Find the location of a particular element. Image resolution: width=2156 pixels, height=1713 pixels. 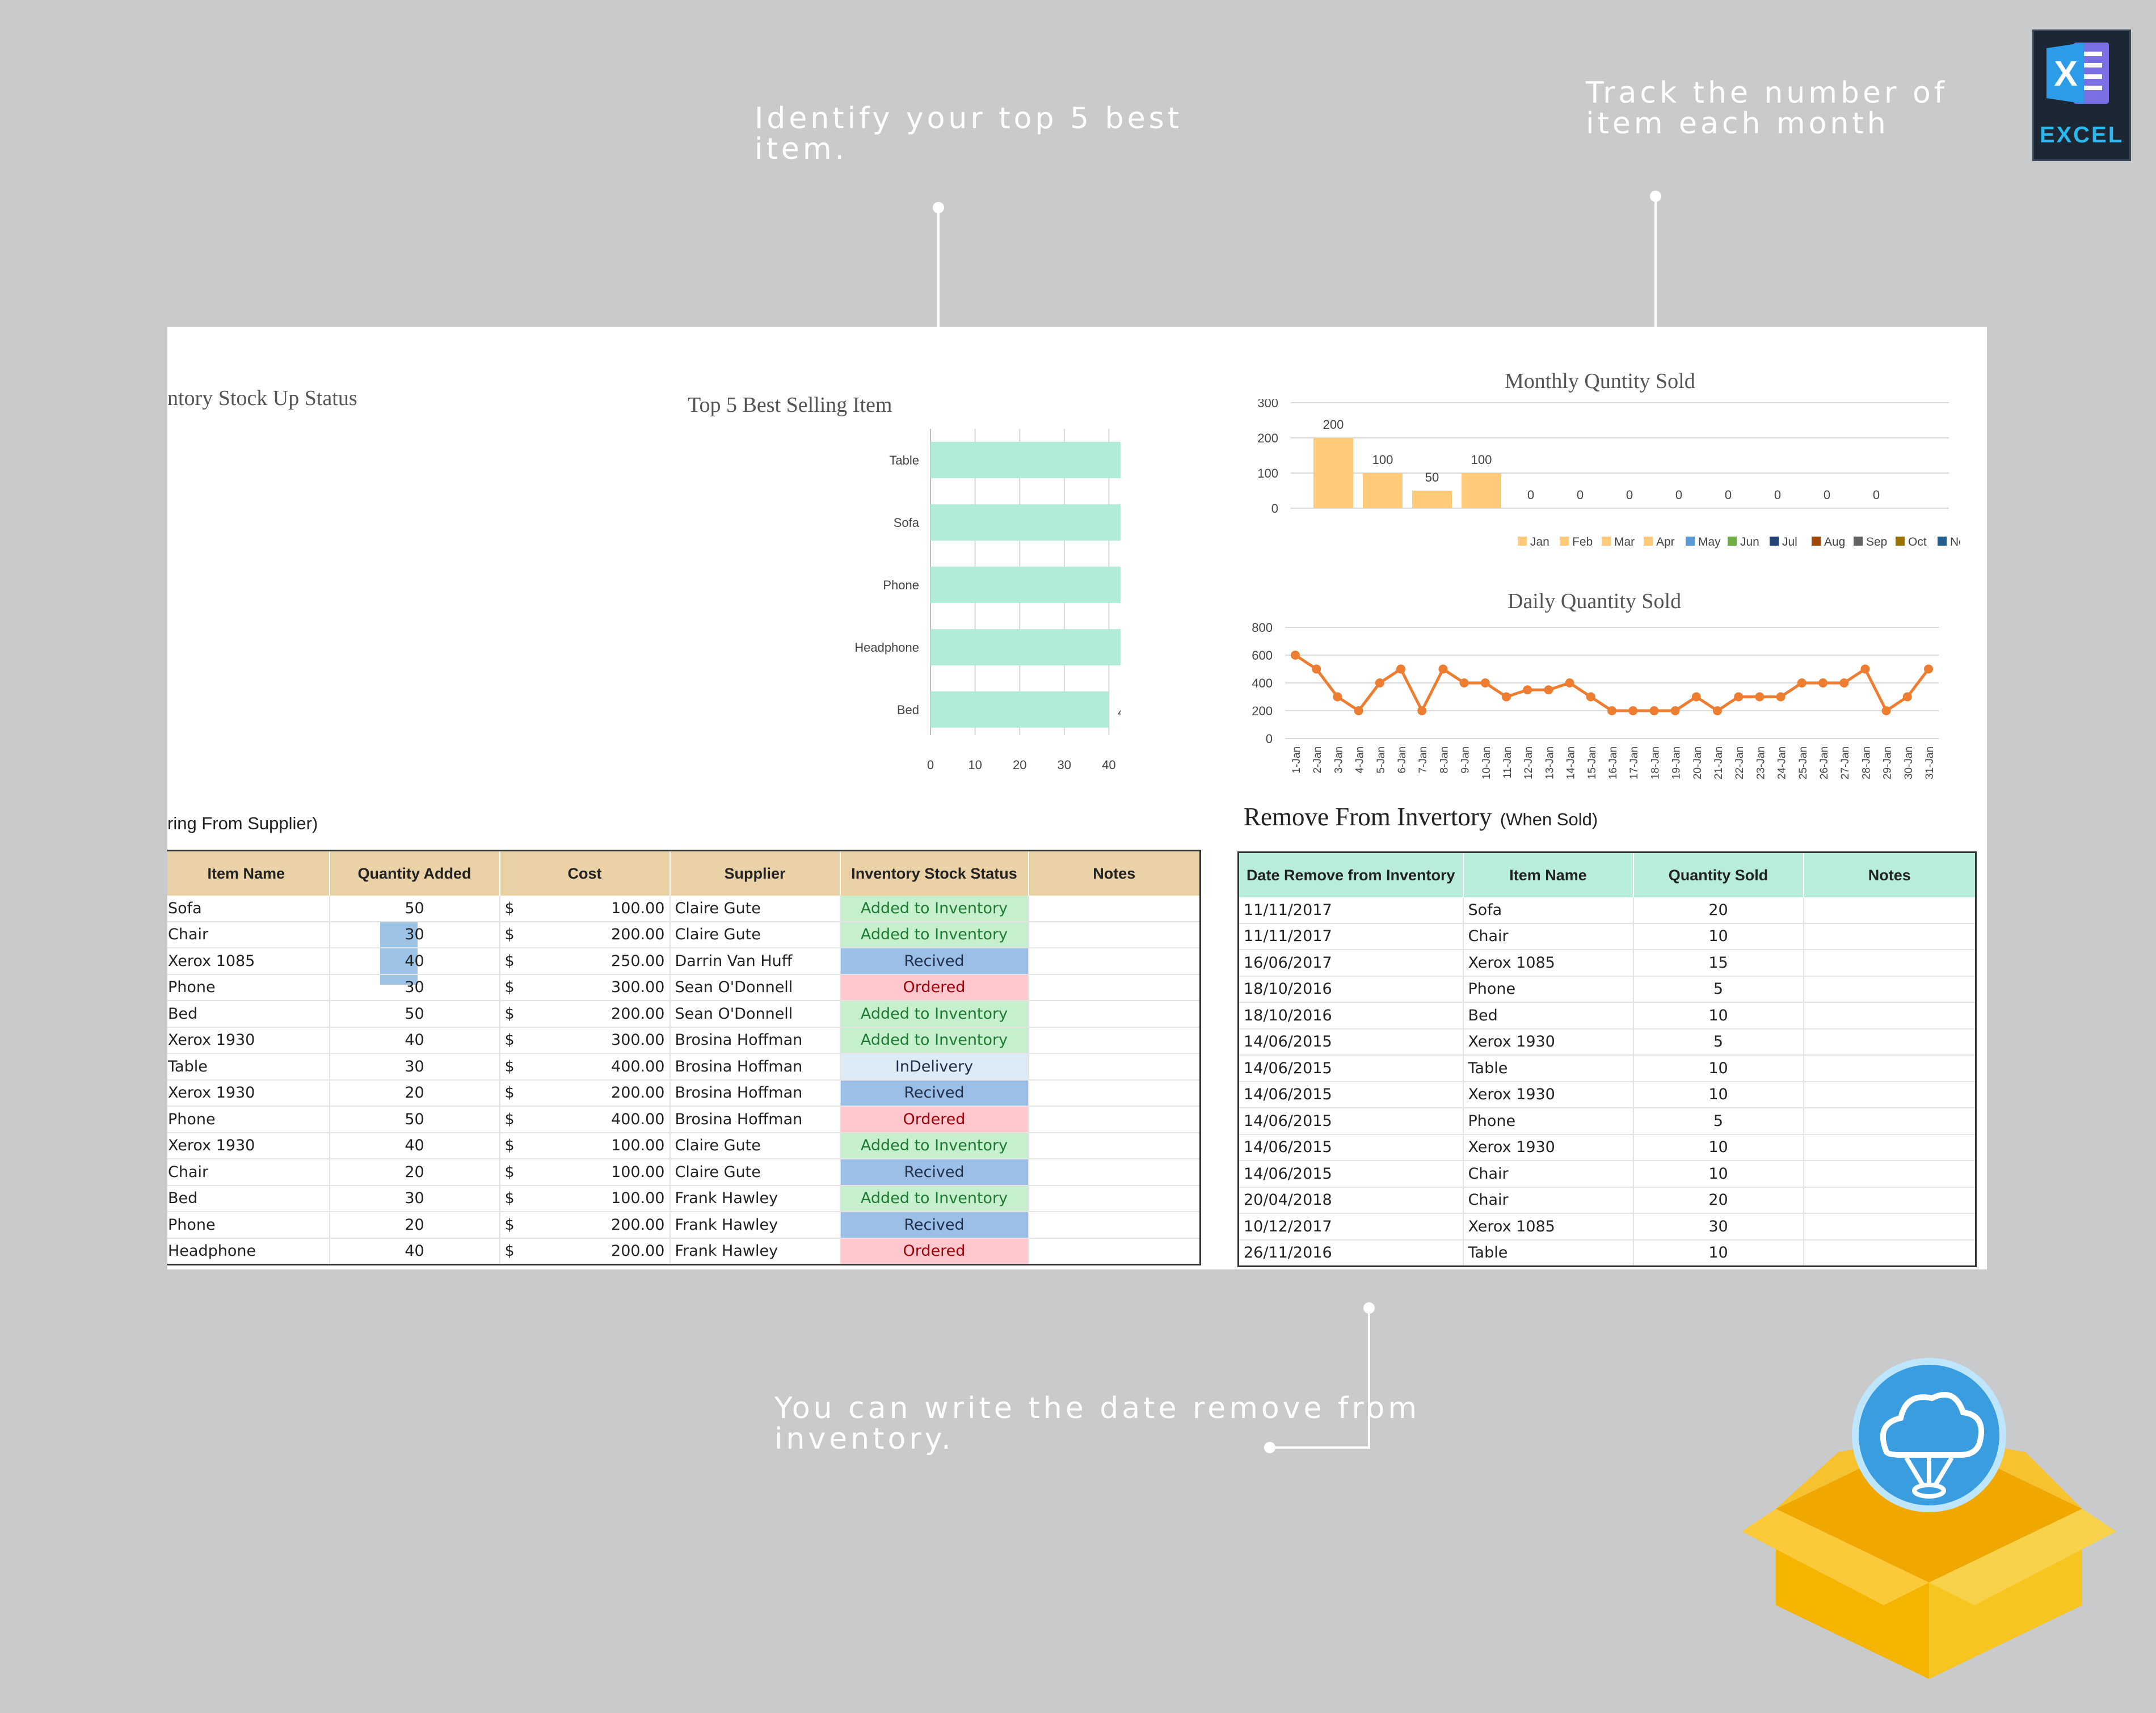

date-removed-cell: 16/06/2017 is located at coordinates (1351, 964).